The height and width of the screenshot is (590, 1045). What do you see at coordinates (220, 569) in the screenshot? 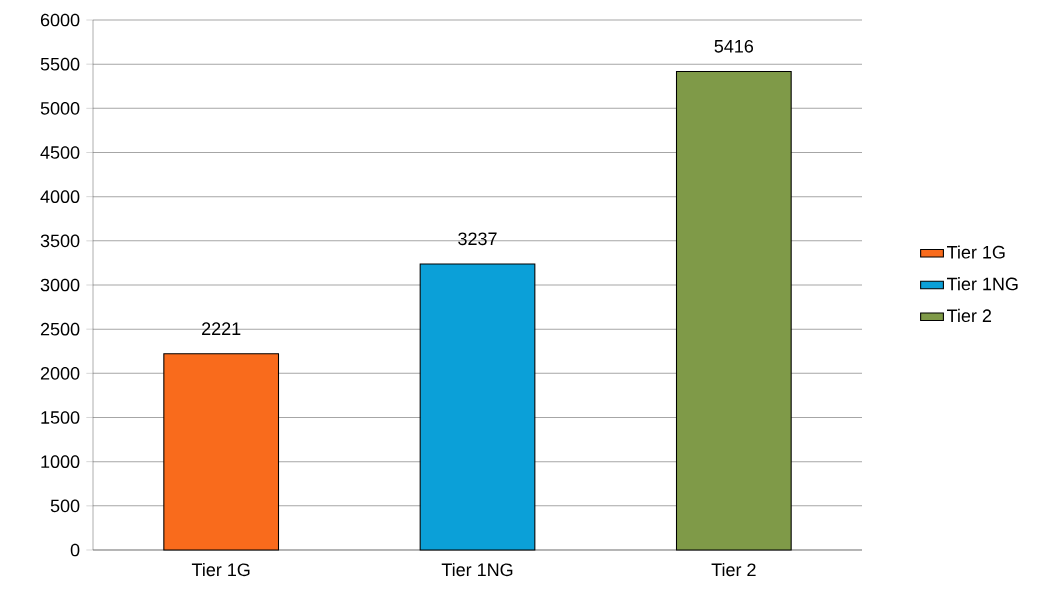
I see `x-tick-label: Tier 1G` at bounding box center [220, 569].